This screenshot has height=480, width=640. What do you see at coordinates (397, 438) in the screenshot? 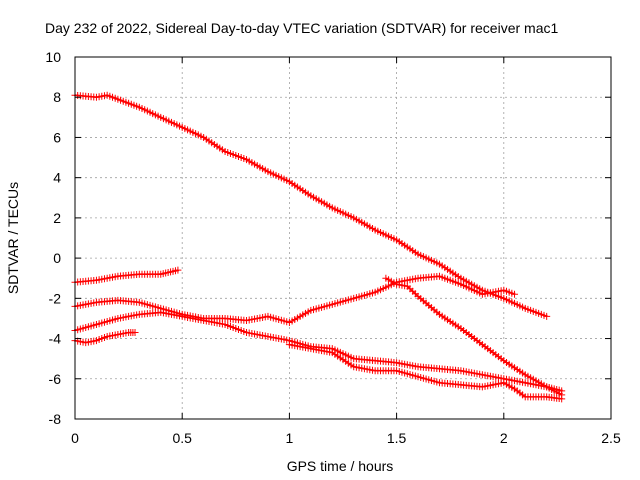
I see `x-tick-label: 1.5` at bounding box center [397, 438].